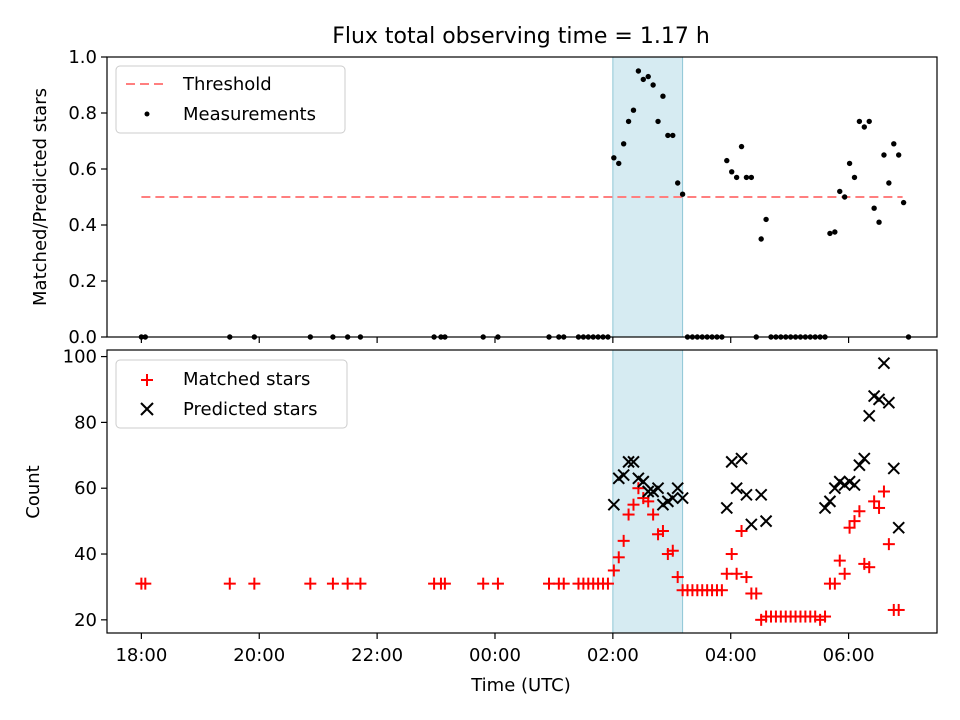  I want to click on top-y-tick-label: 0.2, so click(82, 281).